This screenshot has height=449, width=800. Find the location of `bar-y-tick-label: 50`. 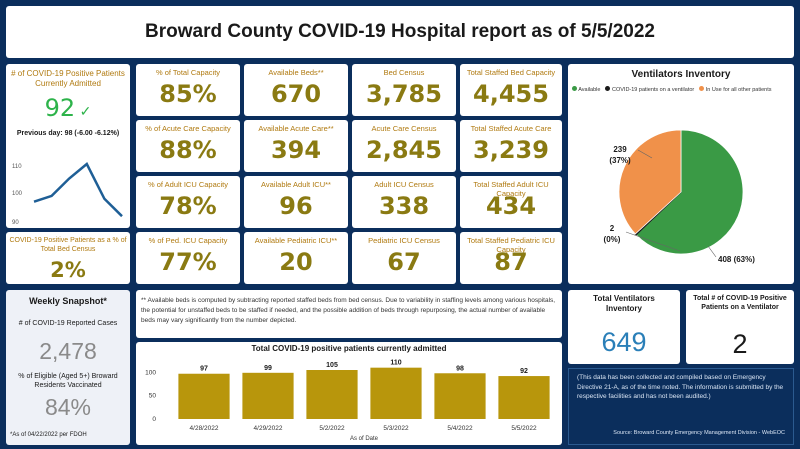

bar-y-tick-label: 50 is located at coordinates (153, 396).